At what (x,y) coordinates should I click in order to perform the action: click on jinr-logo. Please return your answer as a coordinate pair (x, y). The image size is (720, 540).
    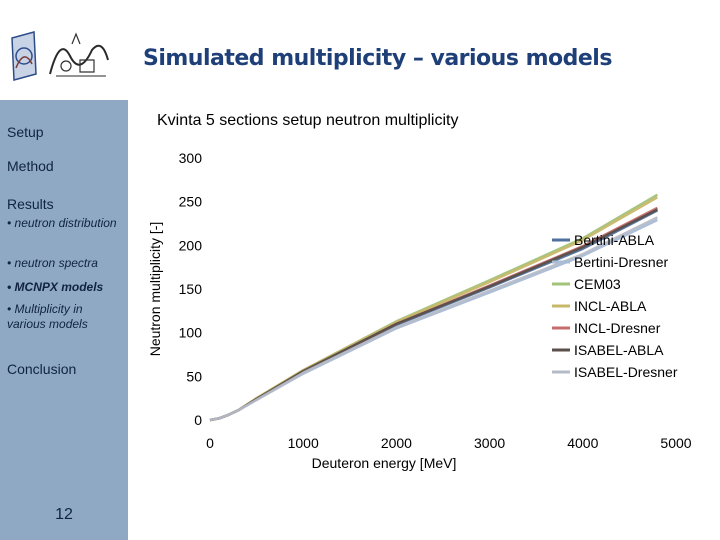
    Looking at the image, I should click on (79, 54).